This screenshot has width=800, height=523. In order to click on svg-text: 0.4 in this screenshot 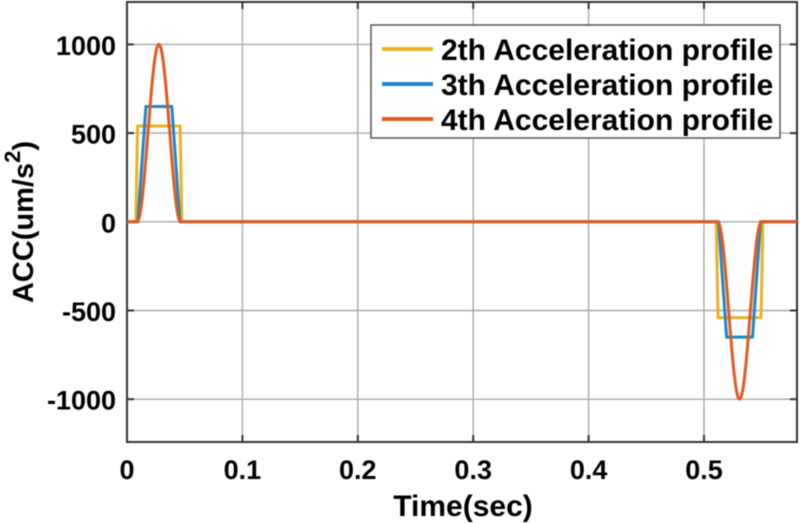, I will do `click(589, 470)`.